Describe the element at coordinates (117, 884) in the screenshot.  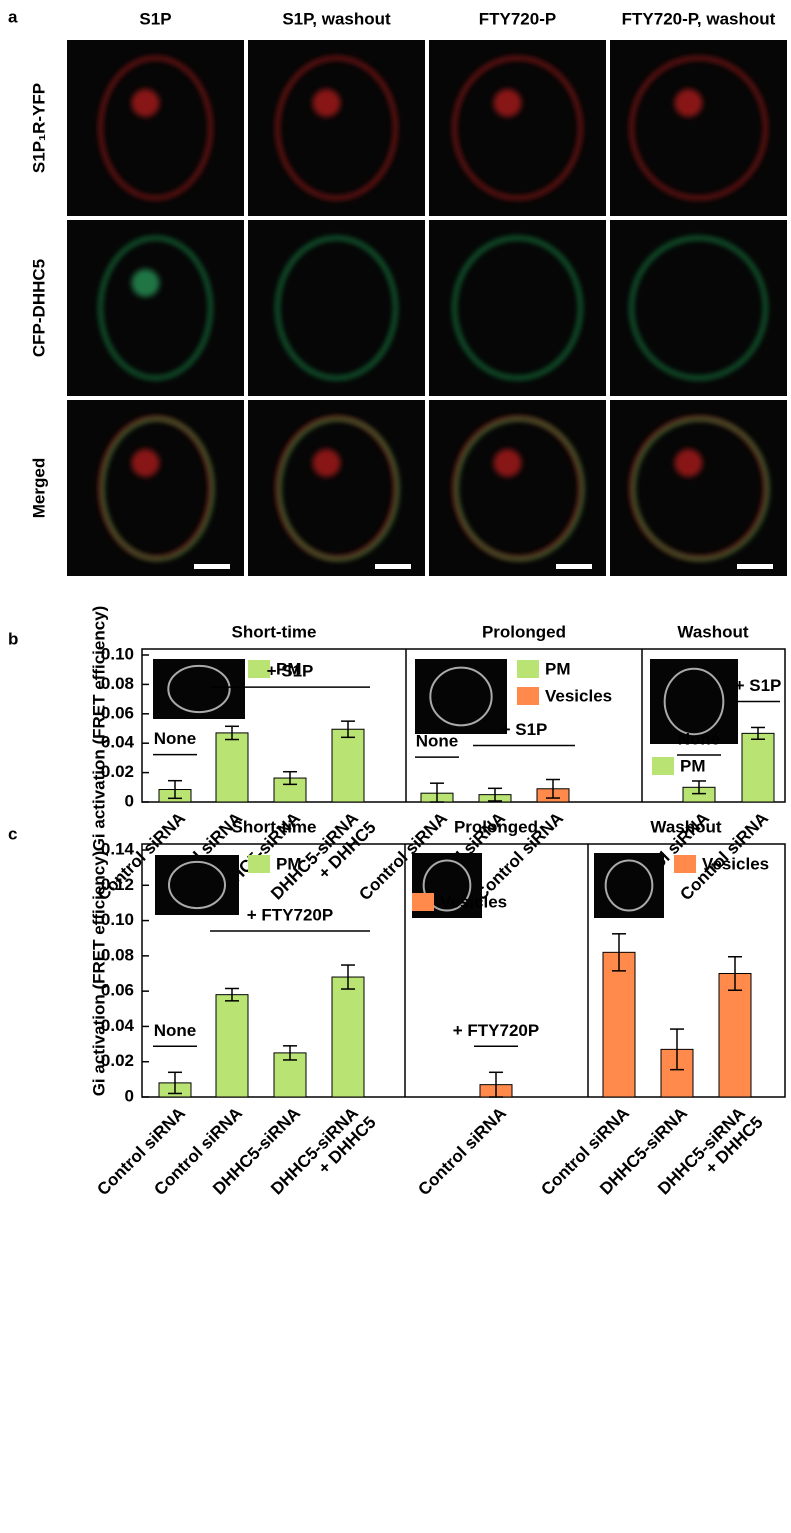
I see `y-tick-label: 0.12` at that location.